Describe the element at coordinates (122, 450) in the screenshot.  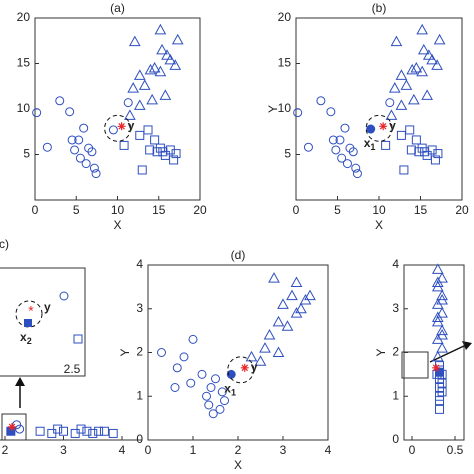
I see `x-tick-label: 4` at that location.